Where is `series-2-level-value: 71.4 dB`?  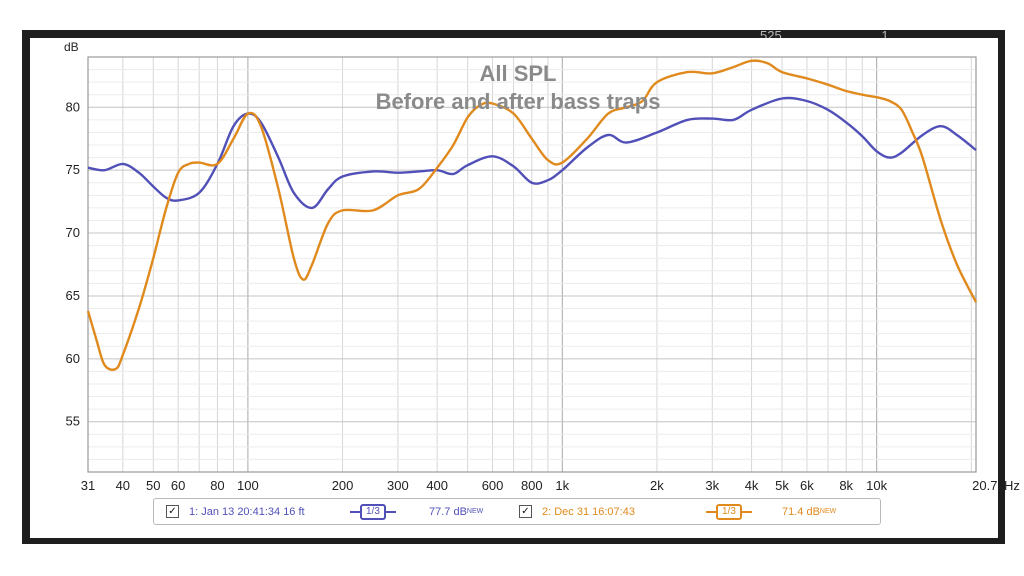
series-2-level-value: 71.4 dB is located at coordinates (801, 511).